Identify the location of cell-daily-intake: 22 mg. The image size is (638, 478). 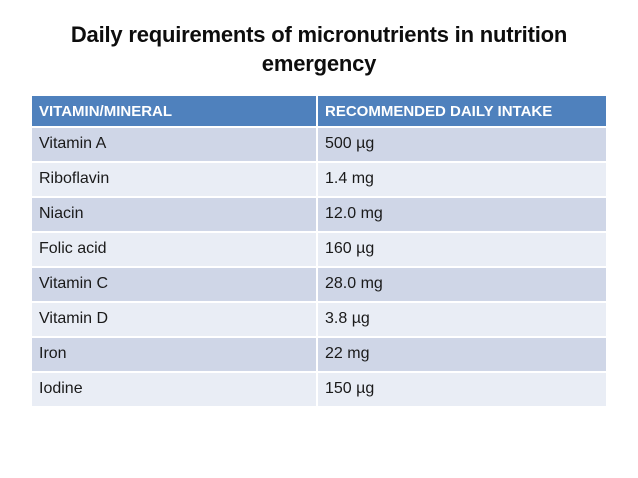
(462, 355).